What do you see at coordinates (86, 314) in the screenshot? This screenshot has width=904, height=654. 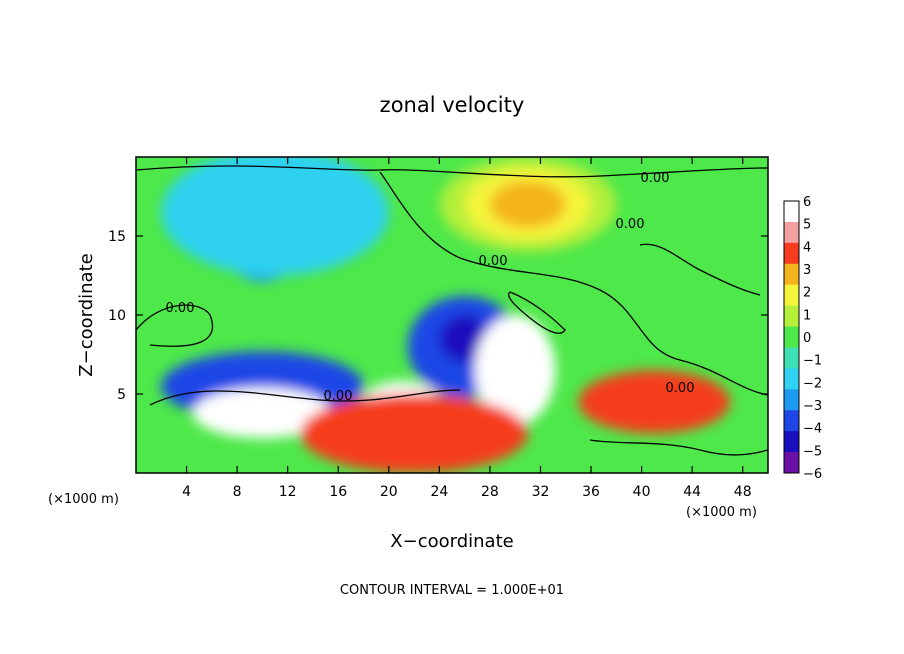 I see `y-axis-label: Z−coordinate` at bounding box center [86, 314].